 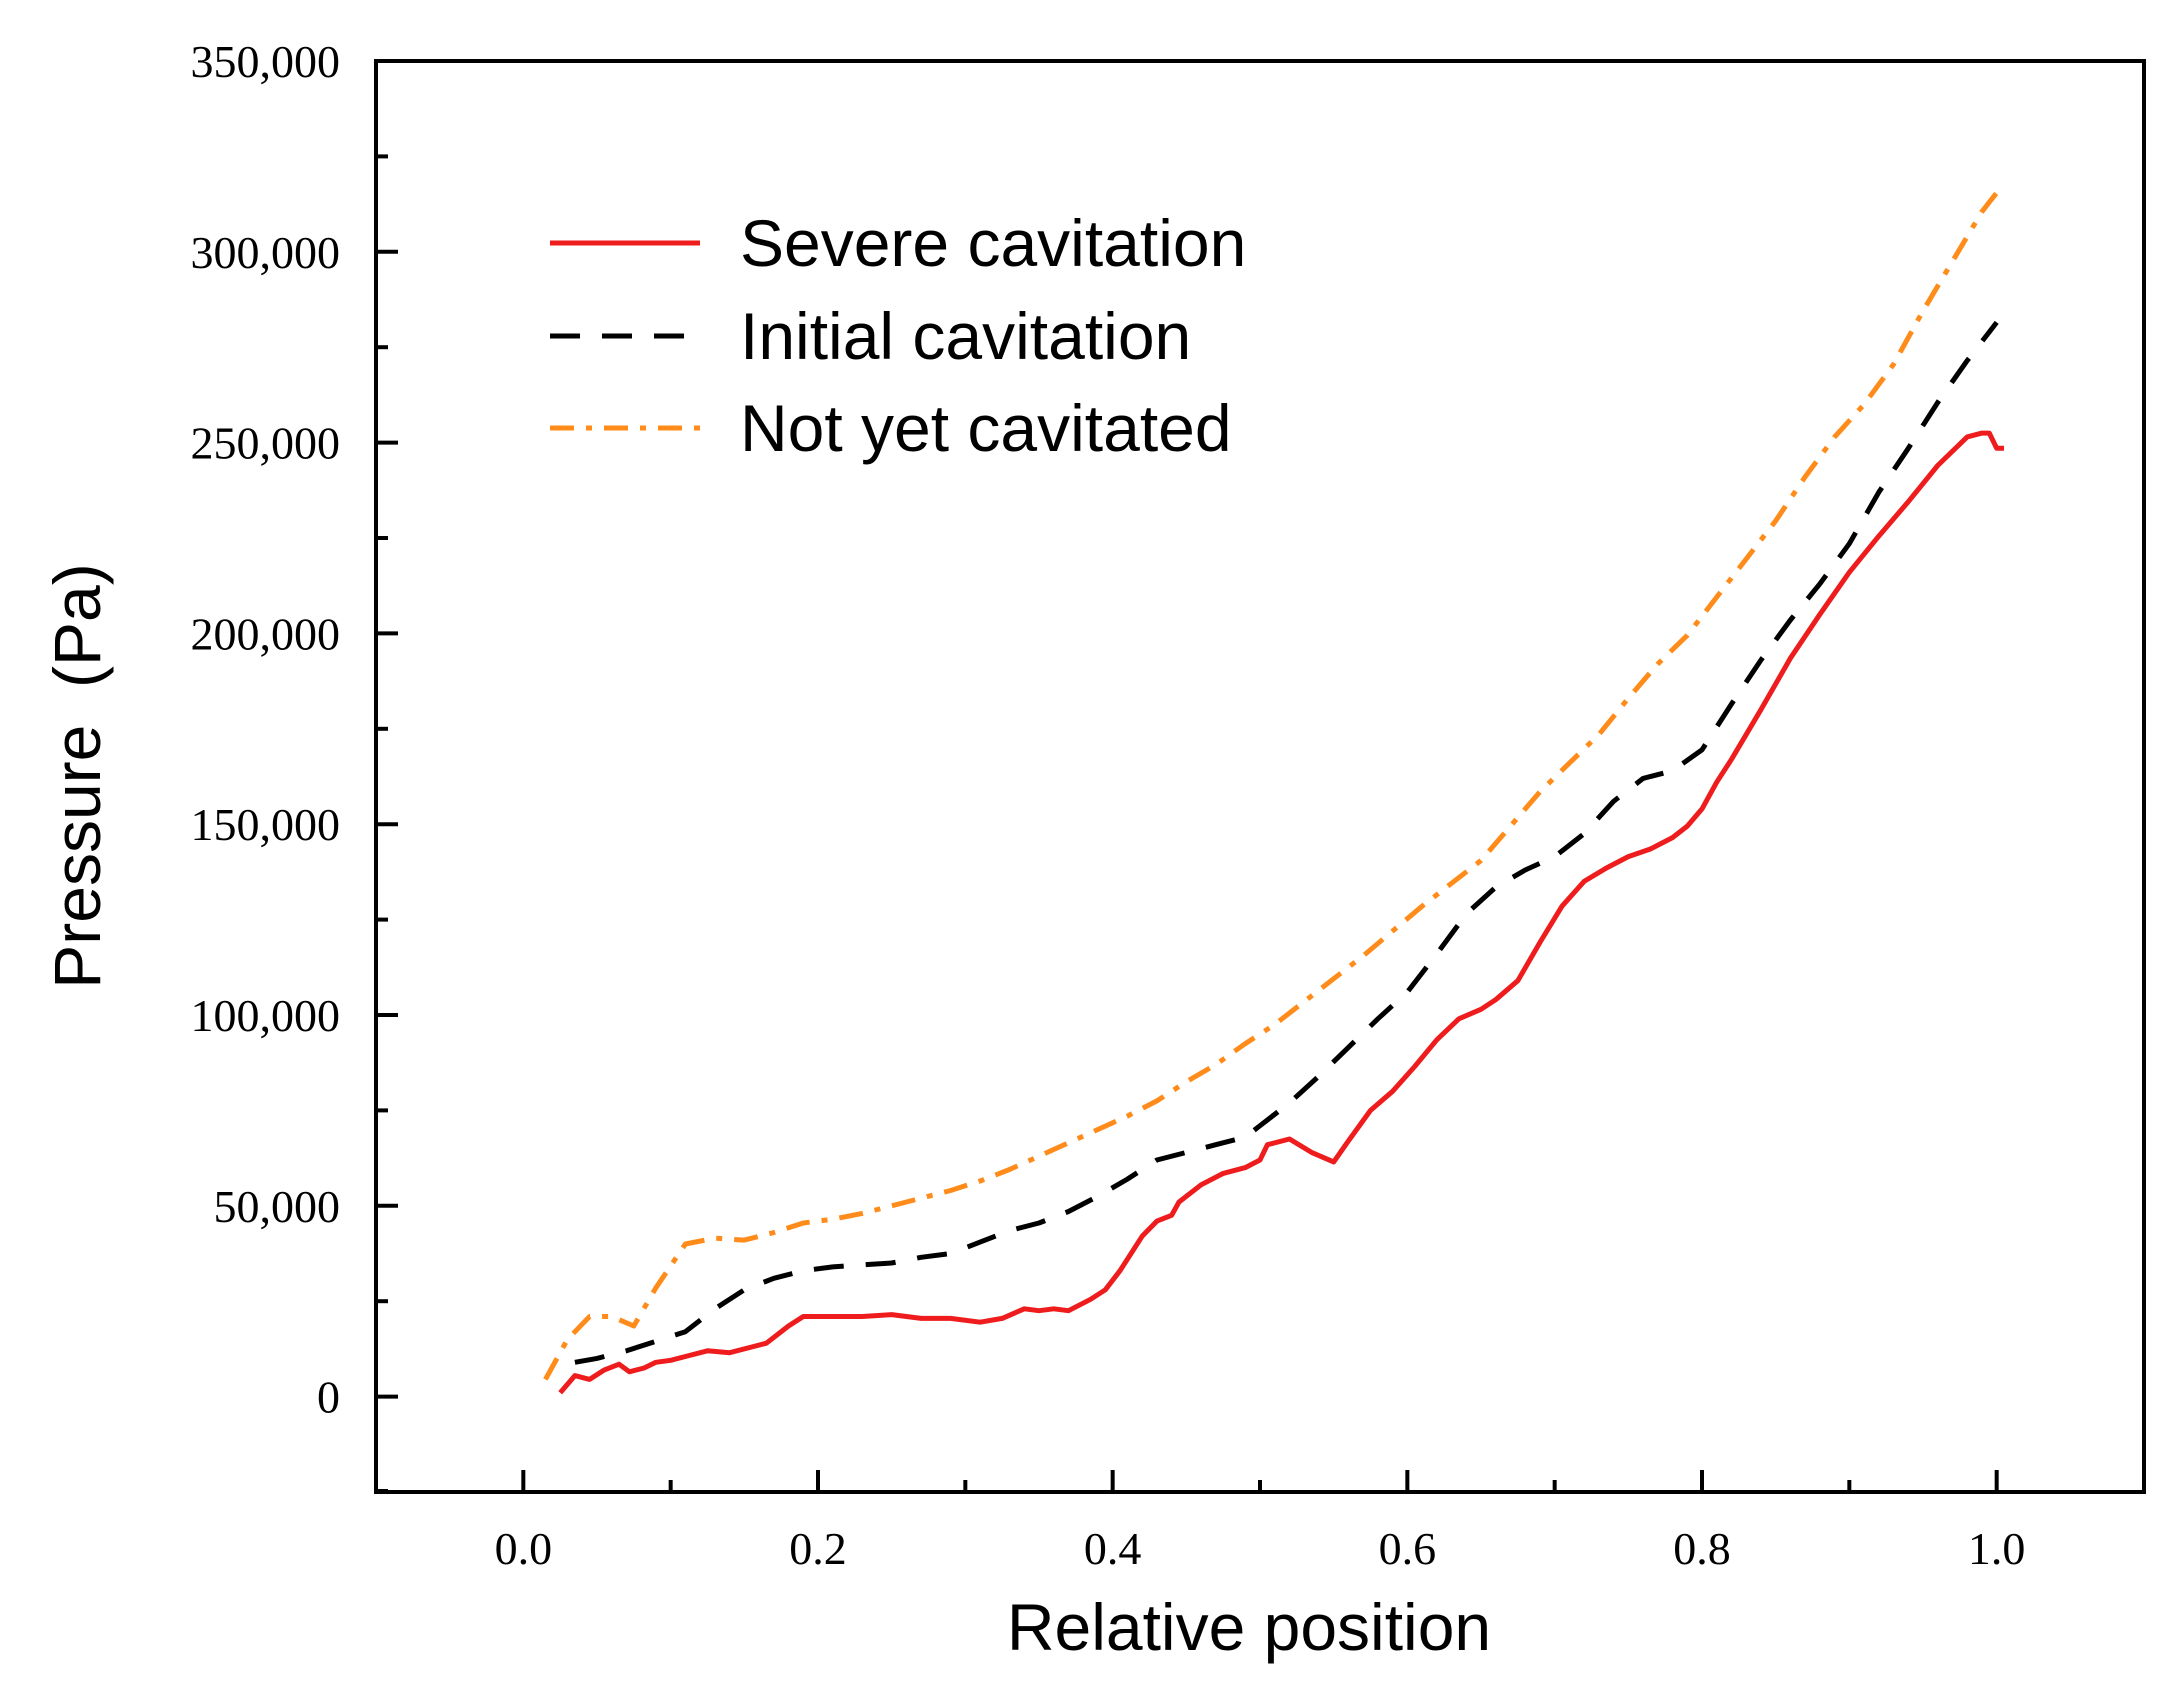 I want to click on x-tick-label: 0.0, so click(x=524, y=1548).